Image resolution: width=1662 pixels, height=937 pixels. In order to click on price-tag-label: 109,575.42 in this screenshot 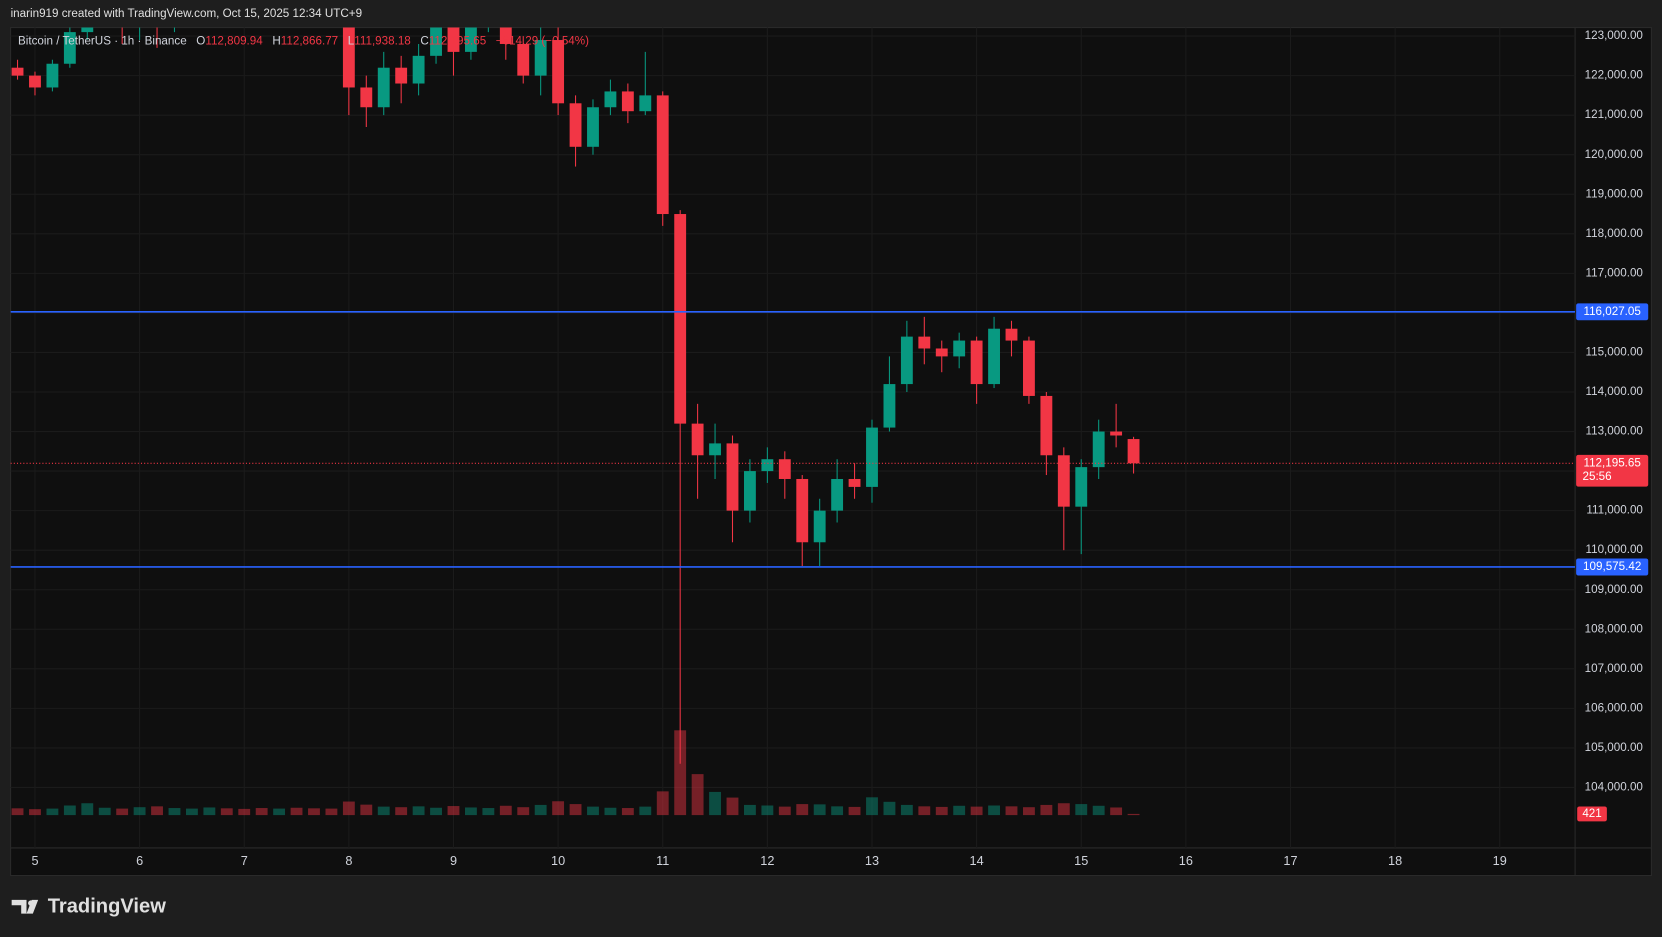, I will do `click(1612, 566)`.